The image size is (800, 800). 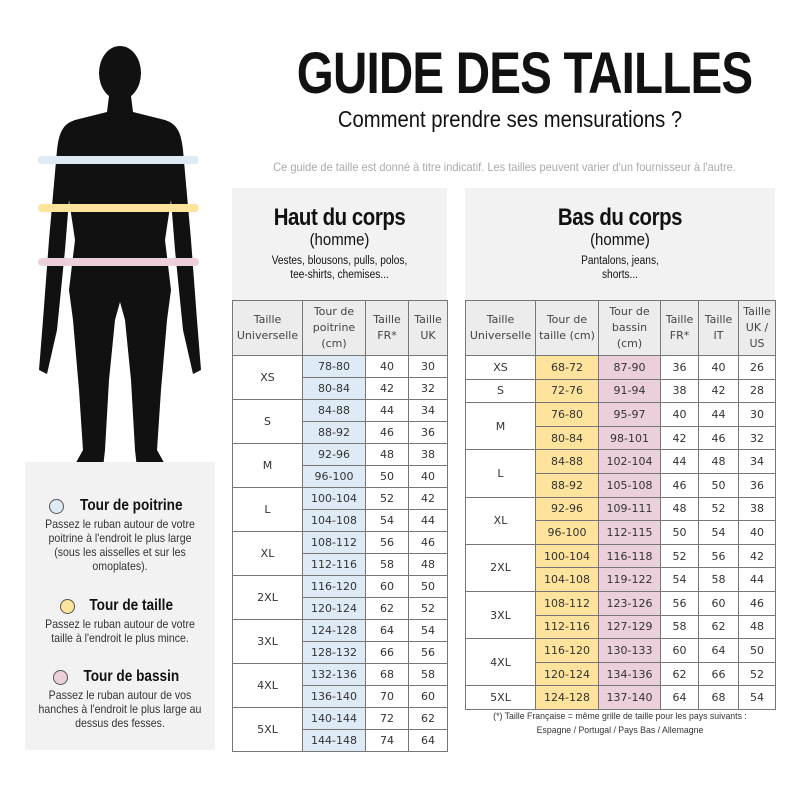 I want to click on value-cell: 68, so click(x=718, y=697).